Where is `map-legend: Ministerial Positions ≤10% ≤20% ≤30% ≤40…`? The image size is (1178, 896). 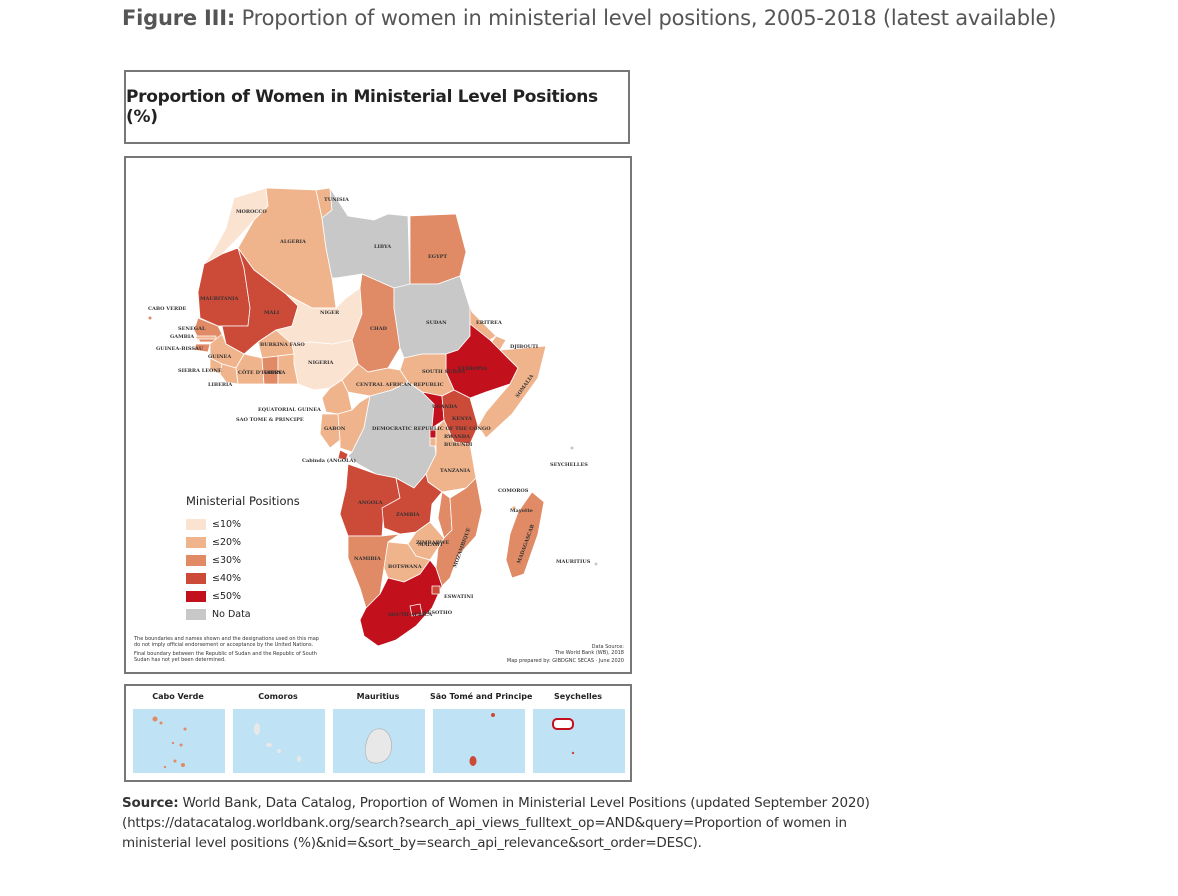
map-legend: Ministerial Positions ≤10% ≤20% ≤30% ≤40… is located at coordinates (243, 558).